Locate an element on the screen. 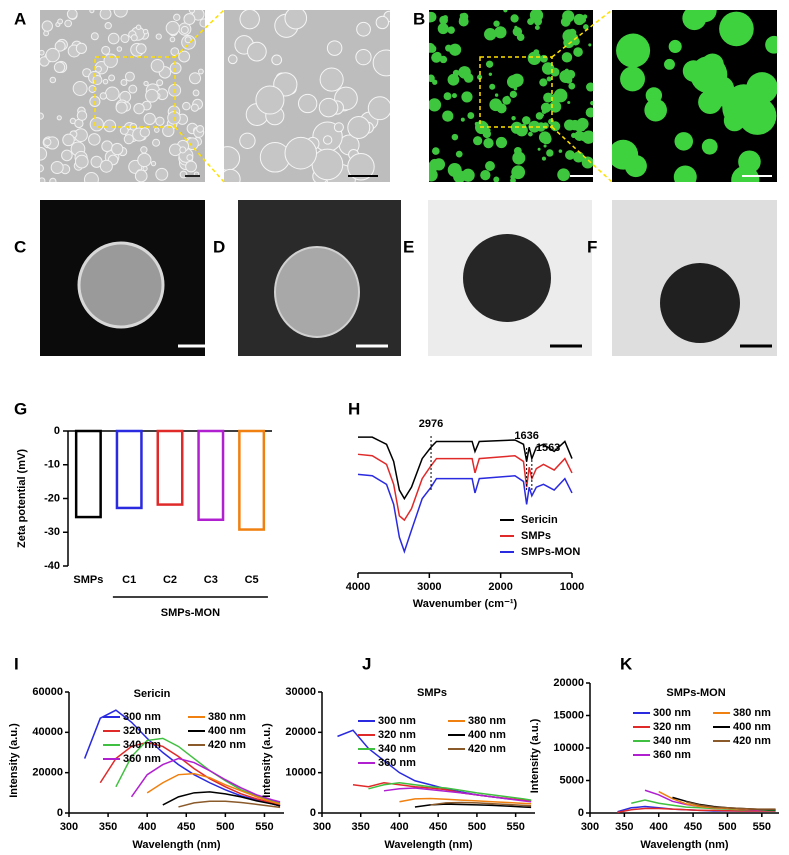 This screenshot has height=855, width=789. legend-label: 400 nm is located at coordinates (227, 731).